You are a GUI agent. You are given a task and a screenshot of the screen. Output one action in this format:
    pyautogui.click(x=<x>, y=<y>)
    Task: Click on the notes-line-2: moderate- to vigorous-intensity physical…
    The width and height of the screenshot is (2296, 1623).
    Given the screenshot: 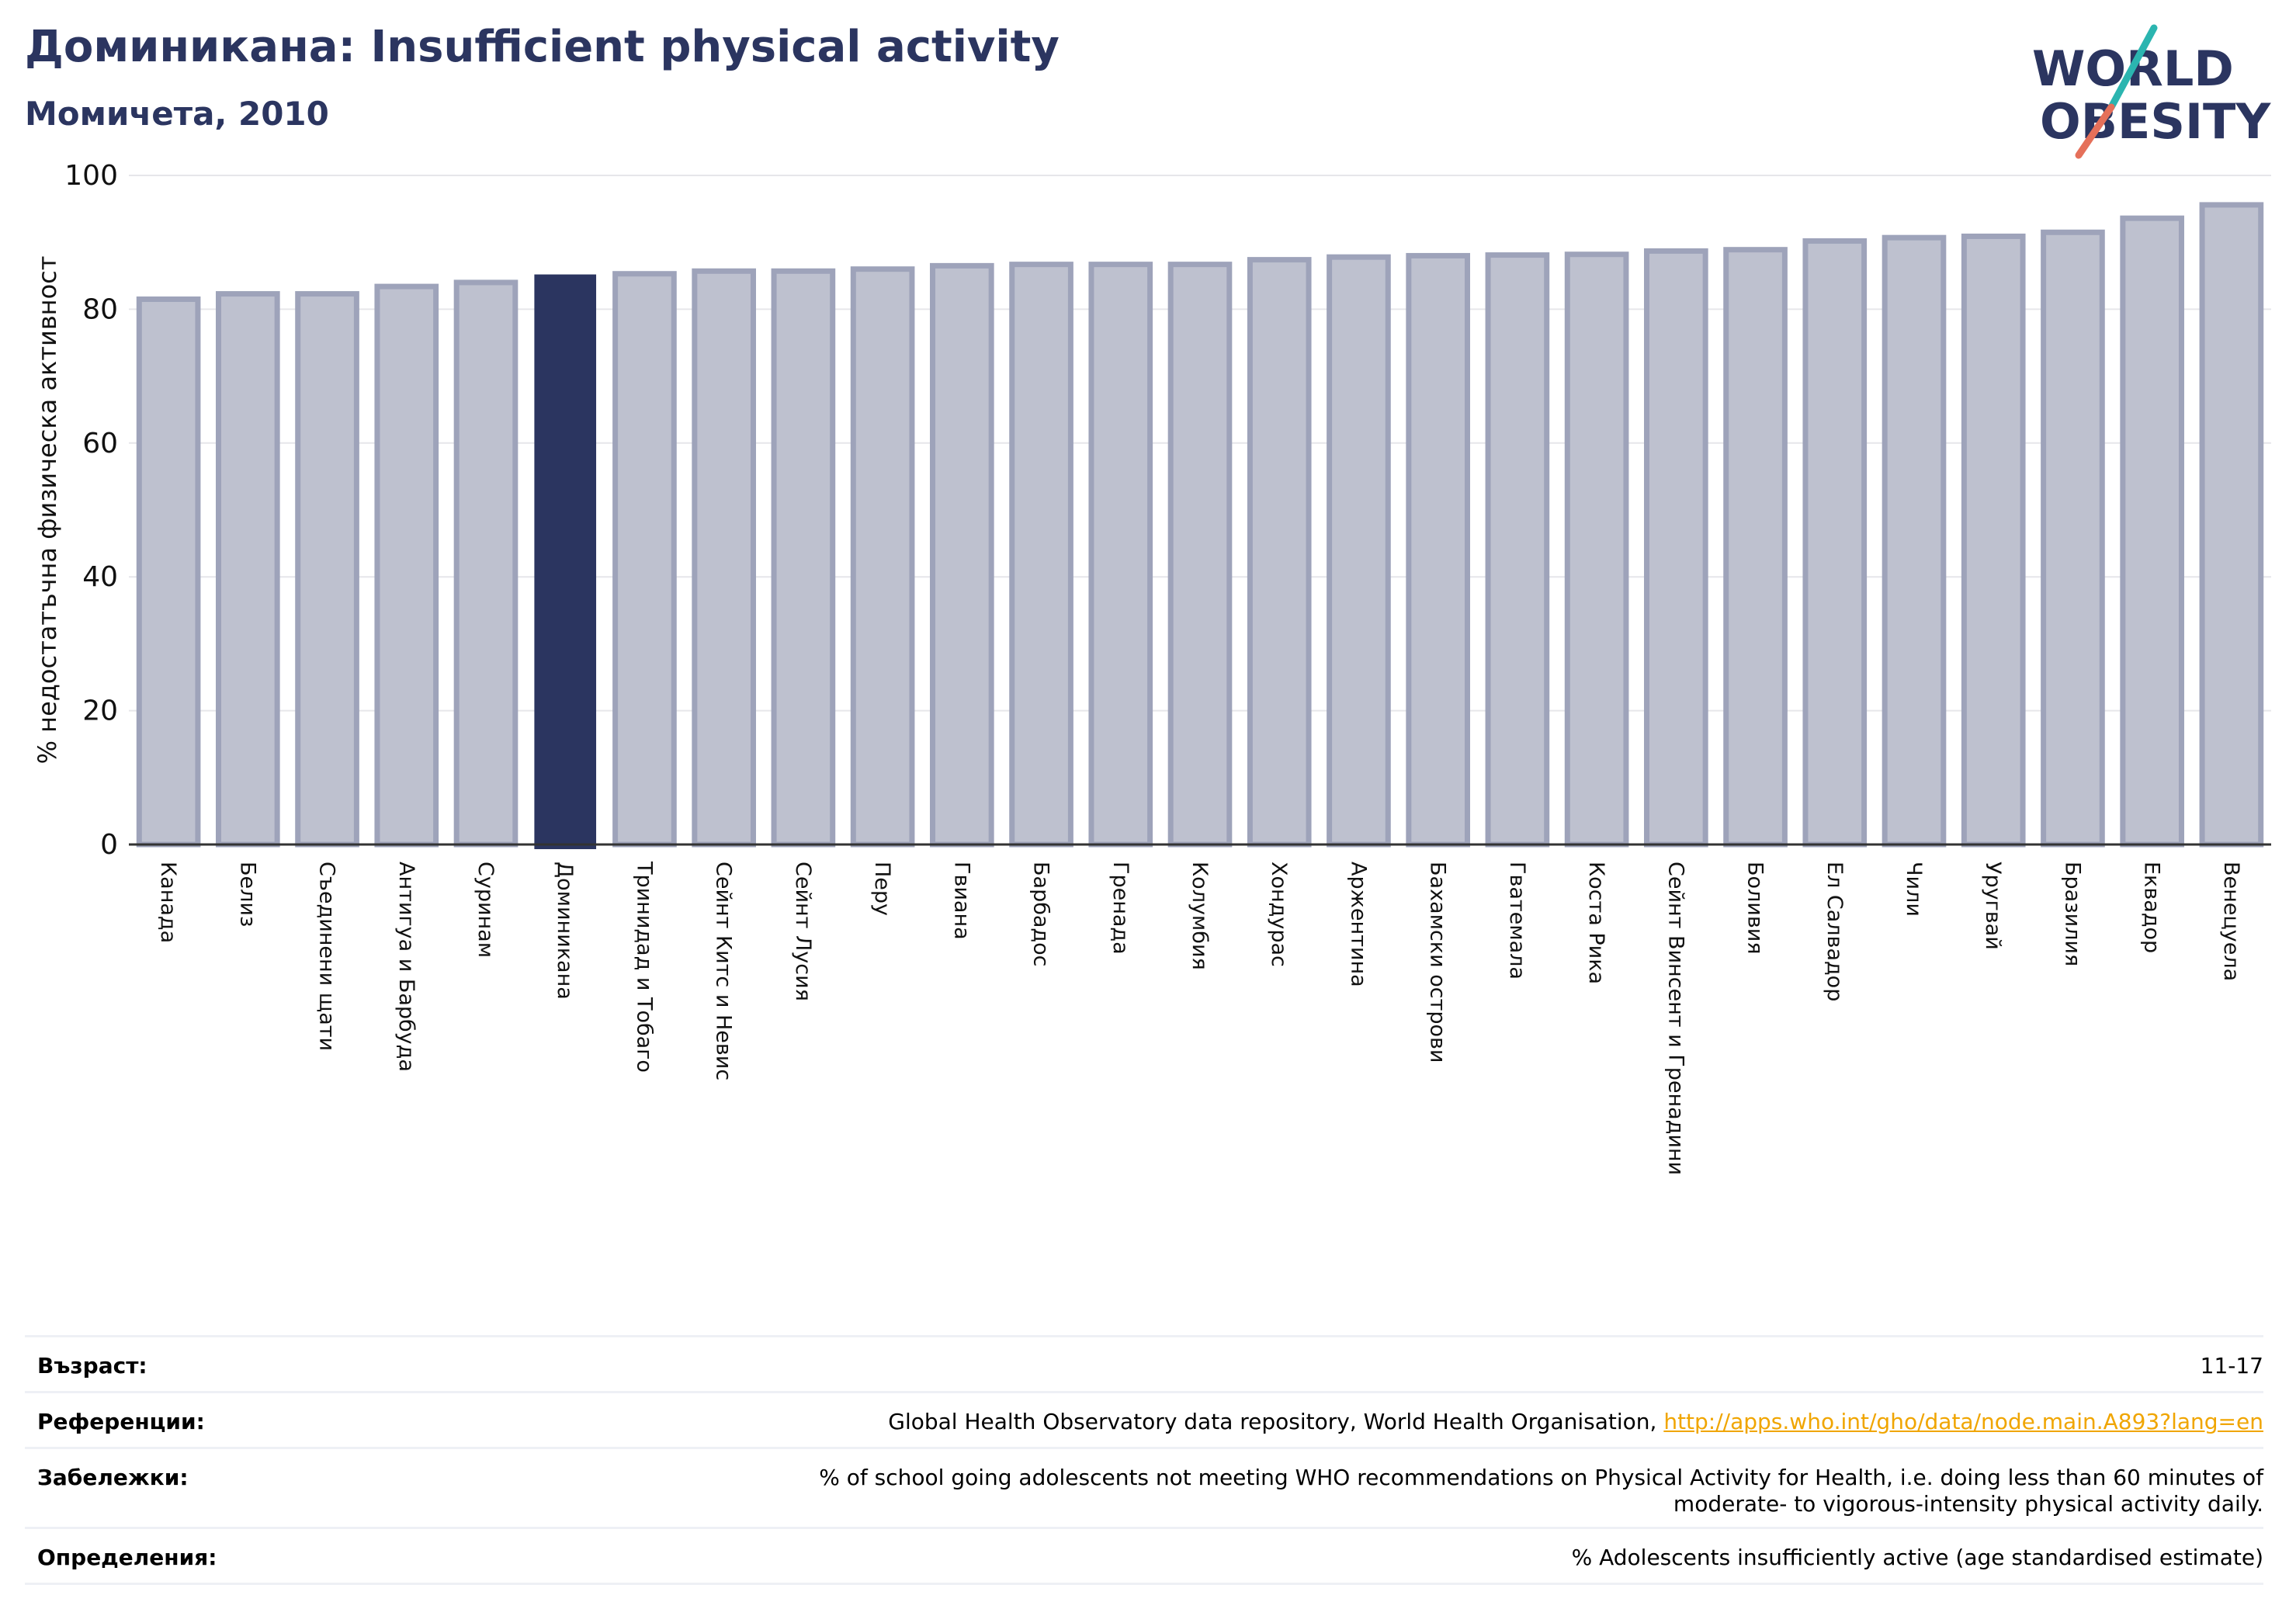 What is the action you would take?
    pyautogui.click(x=1968, y=1504)
    